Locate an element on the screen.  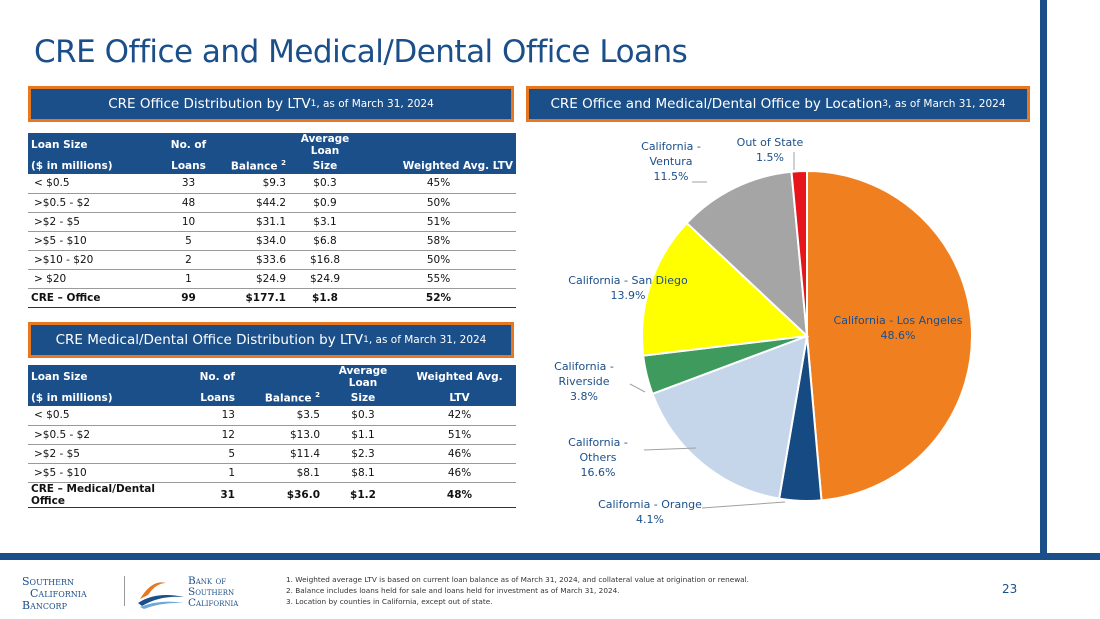
table-cell: 51% is located at coordinates (438, 222).